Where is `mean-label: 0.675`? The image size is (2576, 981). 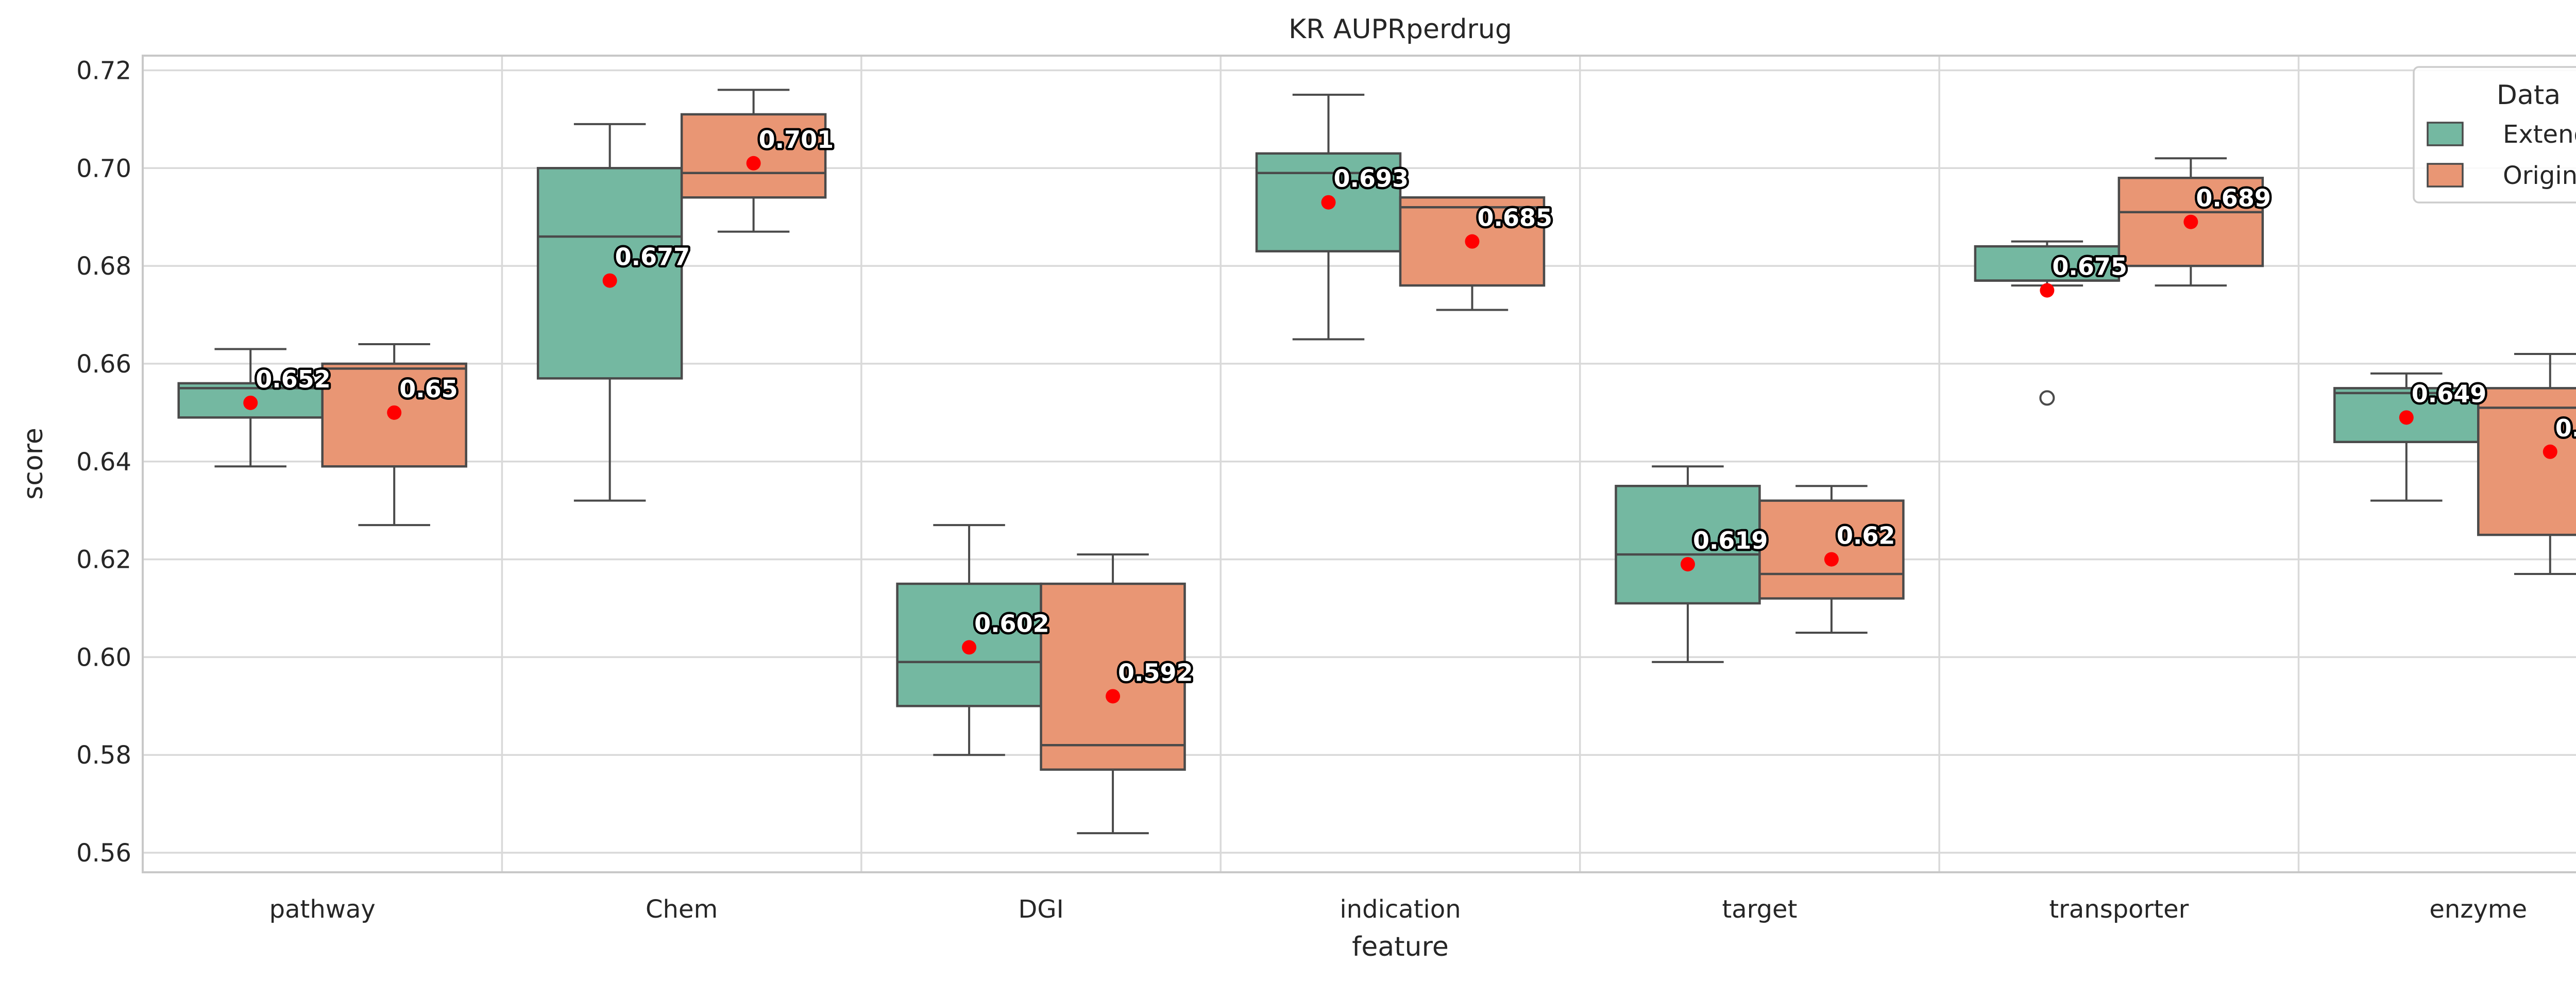
mean-label: 0.675 is located at coordinates (2089, 267).